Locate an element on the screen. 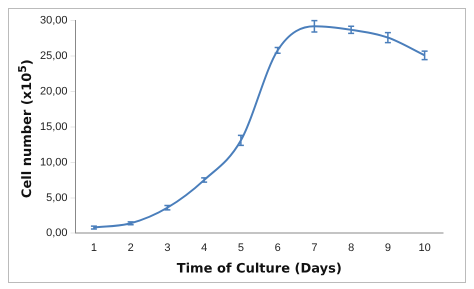 The image size is (474, 289). y-tick-label: 30,00 is located at coordinates (54, 20).